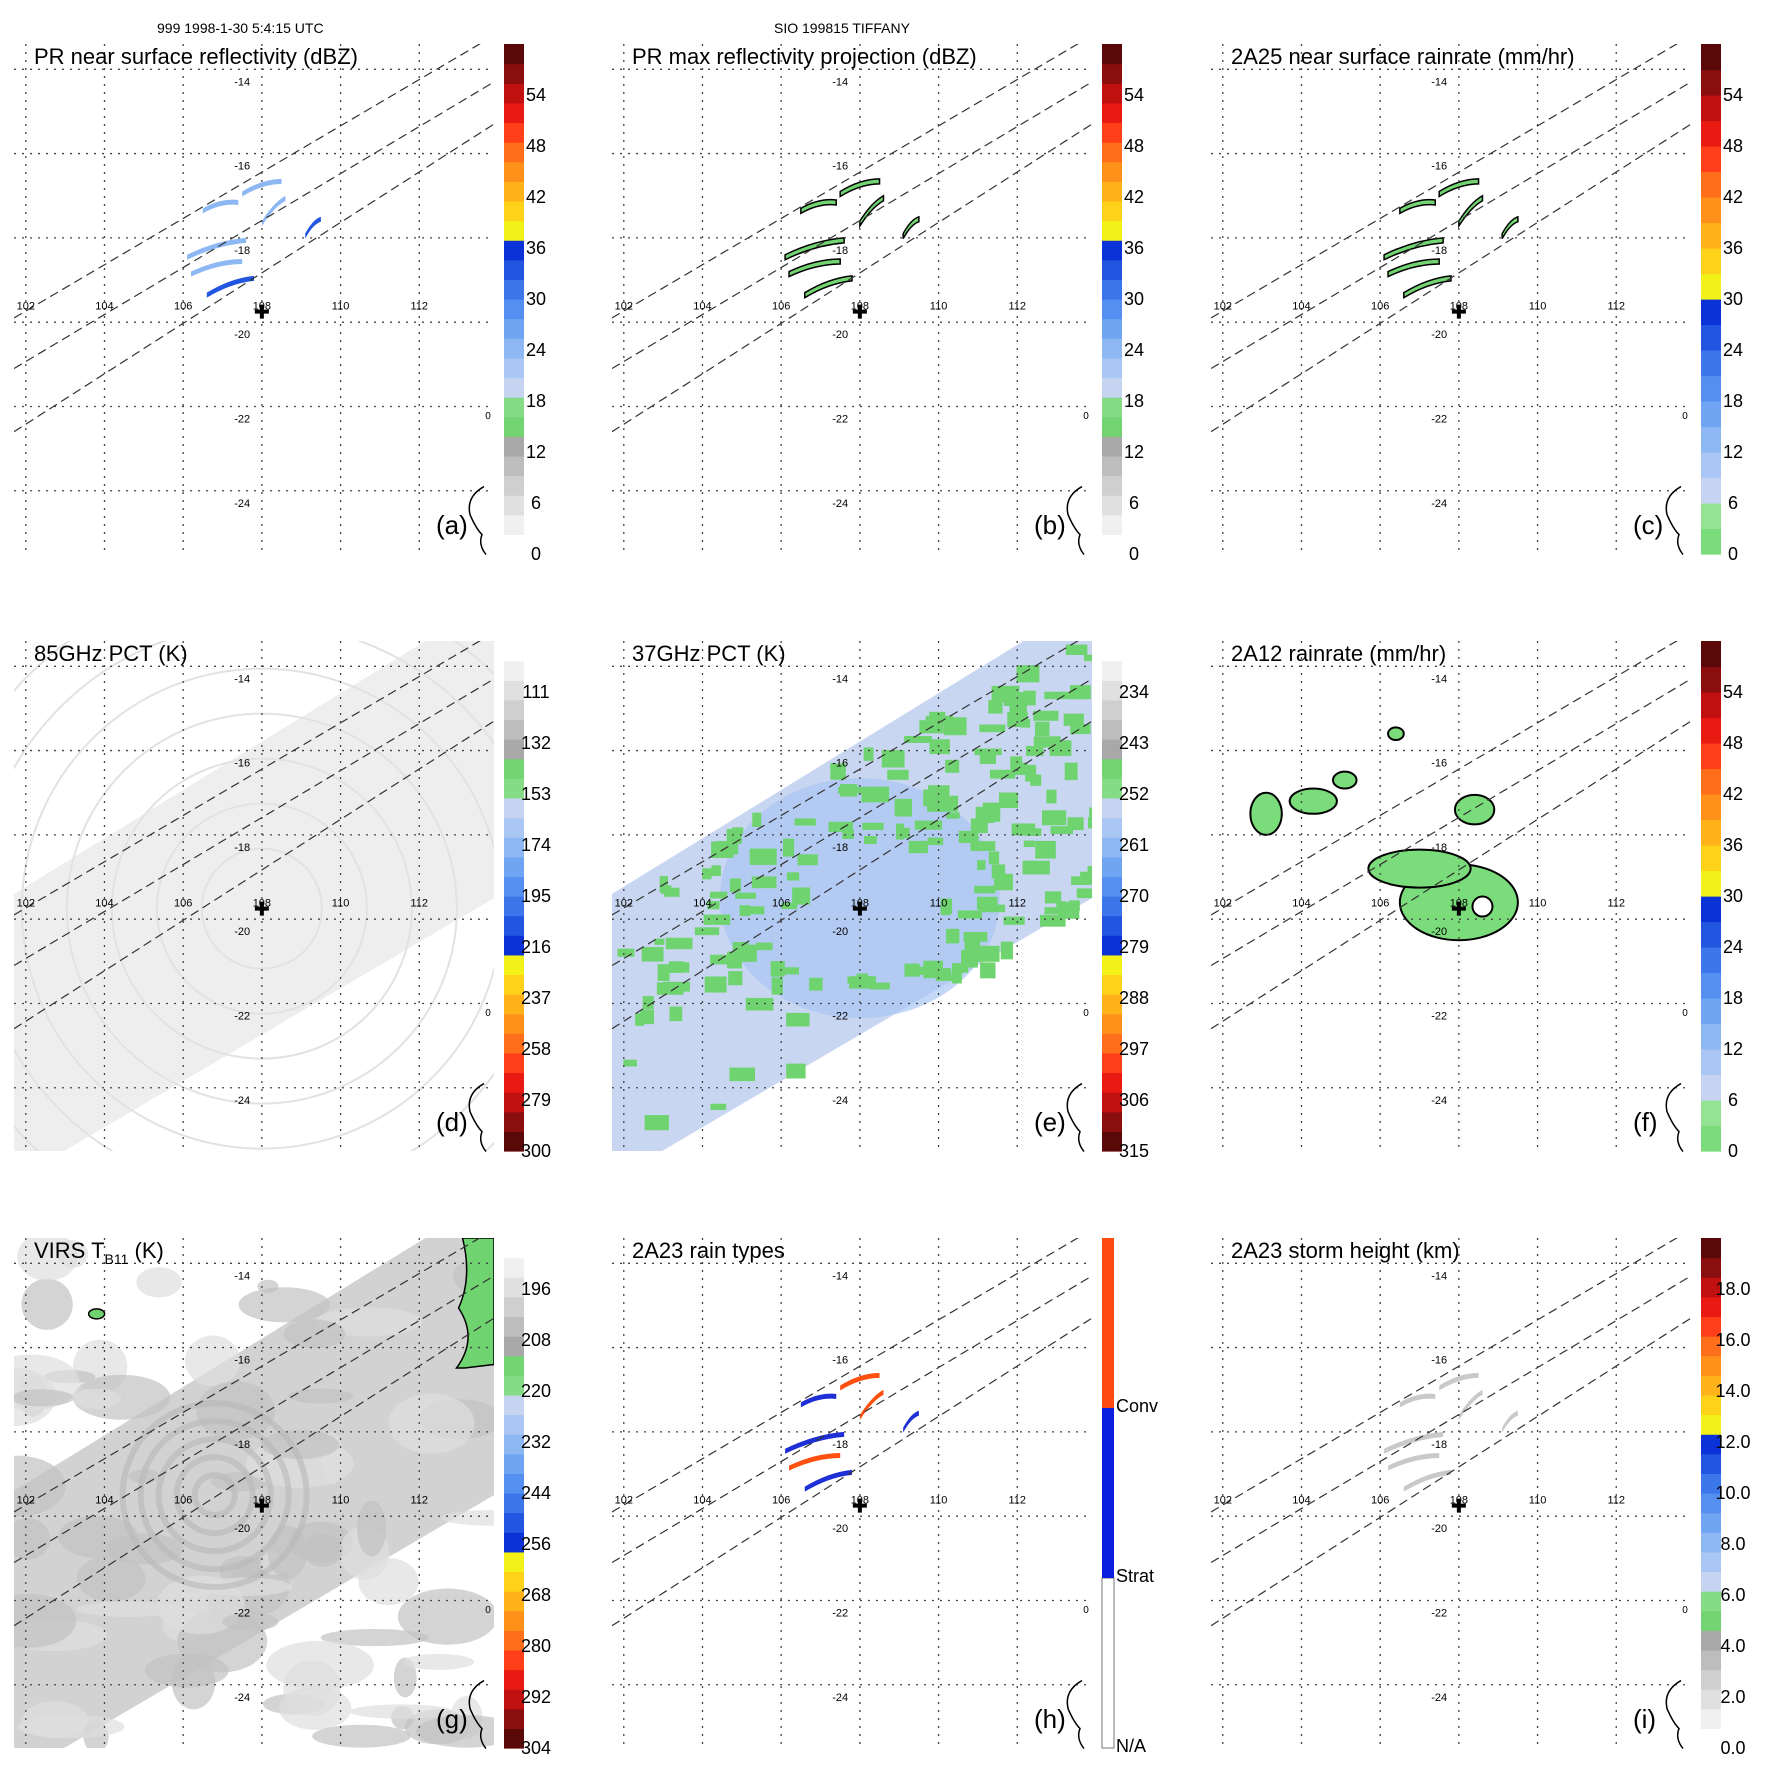 Image resolution: width=1771 pixels, height=1771 pixels. I want to click on colorbar-label: 48, so click(1733, 146).